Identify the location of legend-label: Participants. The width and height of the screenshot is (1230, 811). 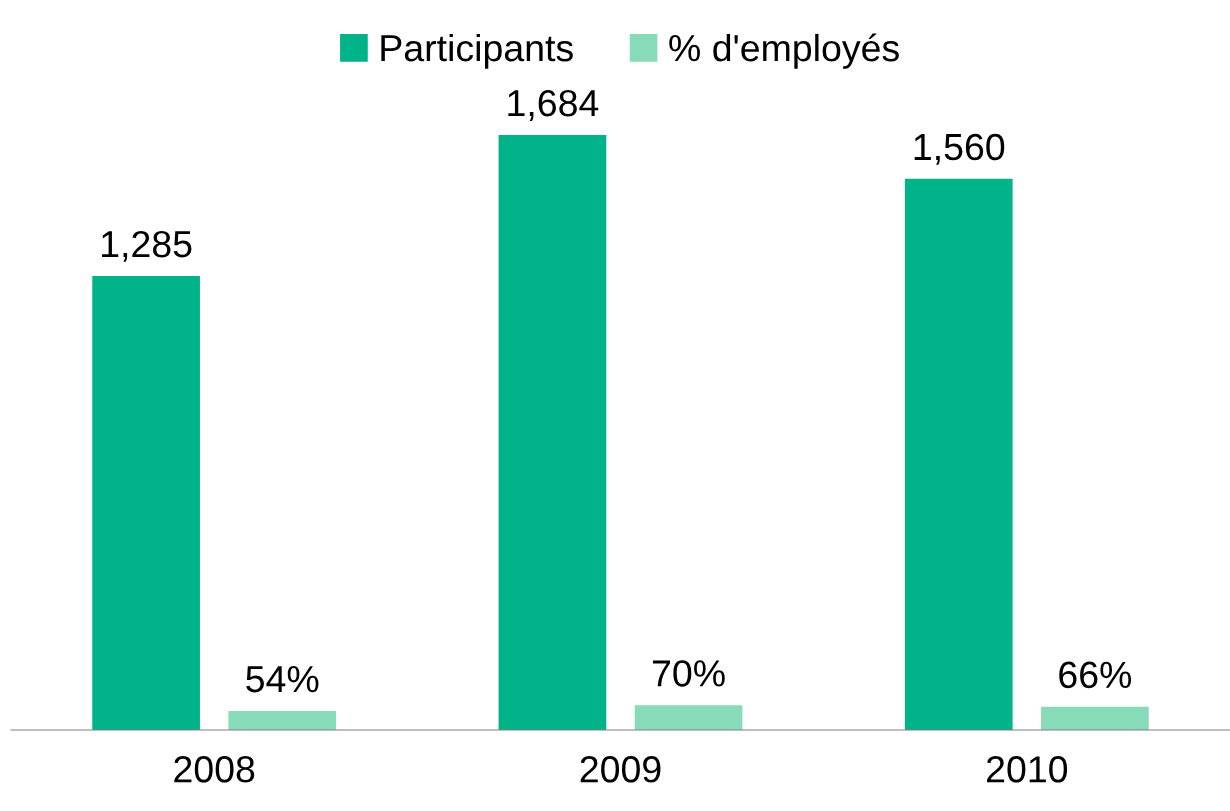
(477, 51).